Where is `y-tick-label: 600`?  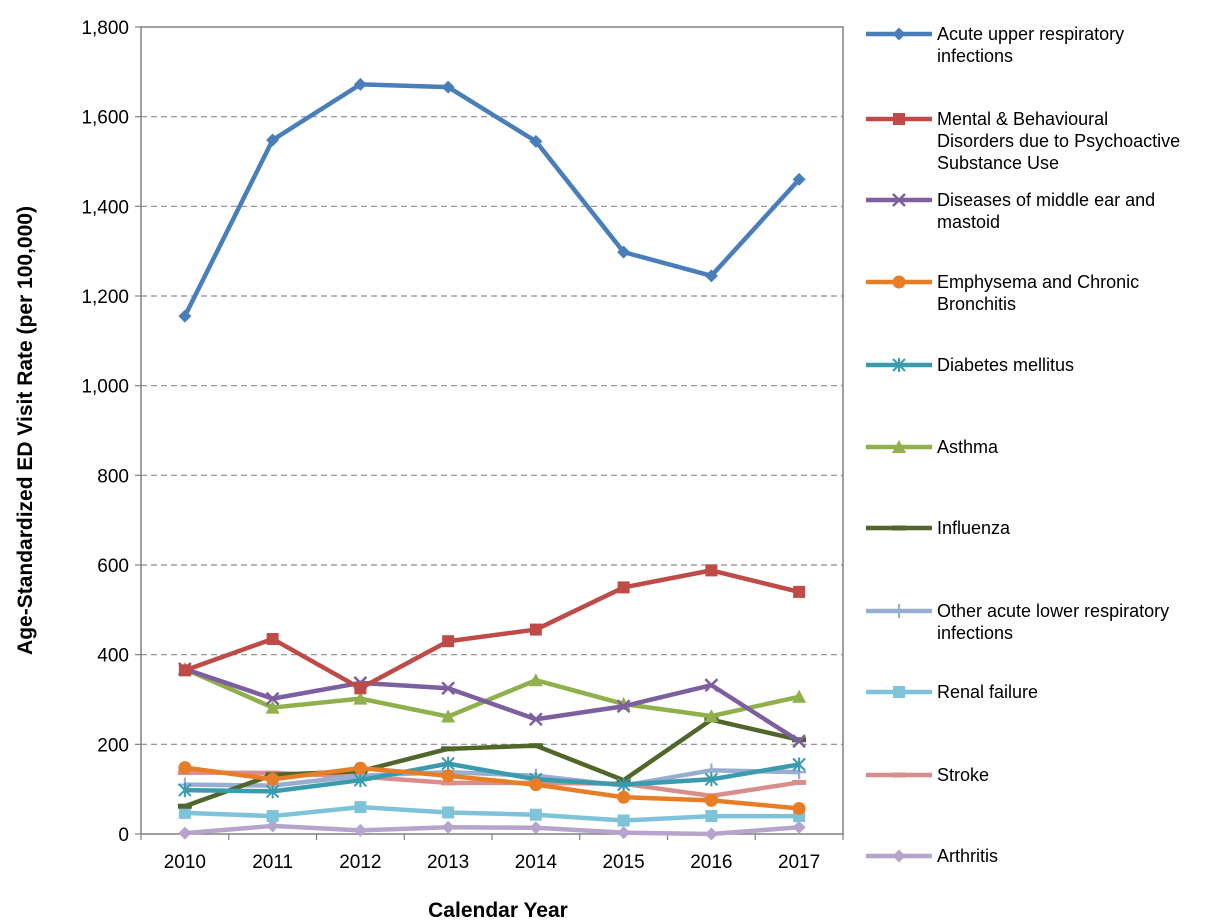
y-tick-label: 600 is located at coordinates (113, 566).